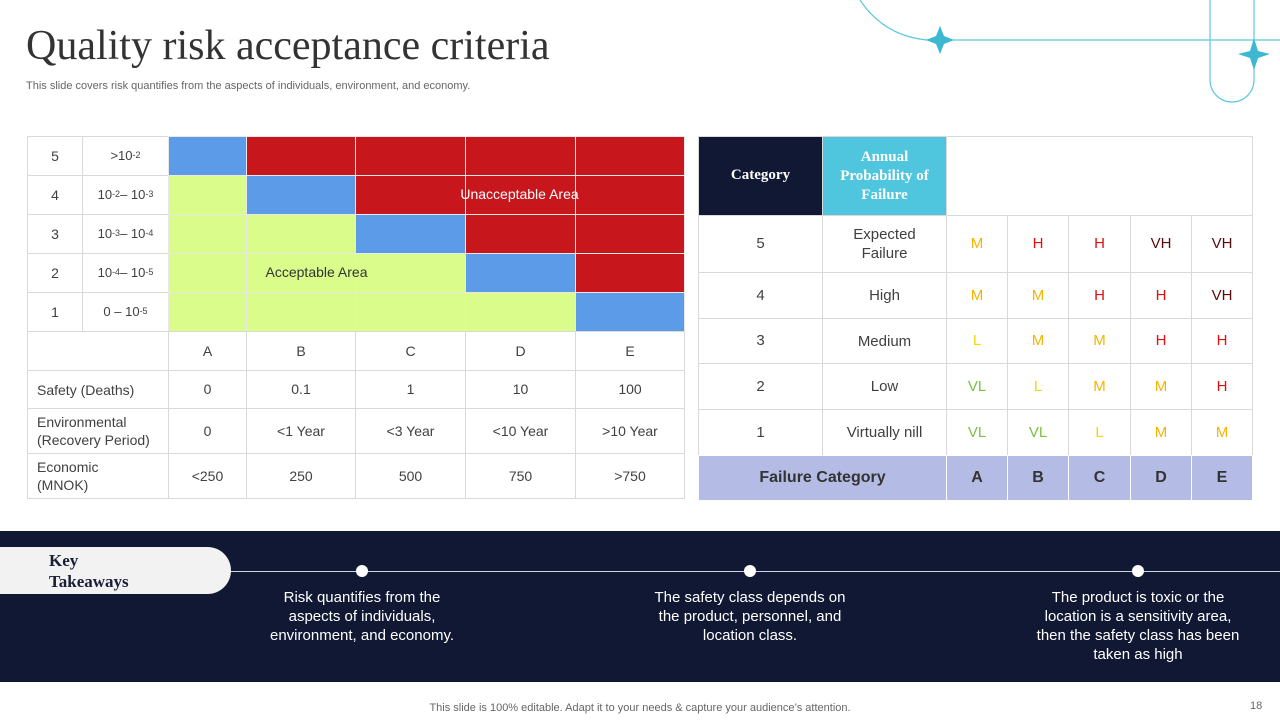 This screenshot has height=720, width=1280. What do you see at coordinates (1099, 176) in the screenshot?
I see `blank-cell` at bounding box center [1099, 176].